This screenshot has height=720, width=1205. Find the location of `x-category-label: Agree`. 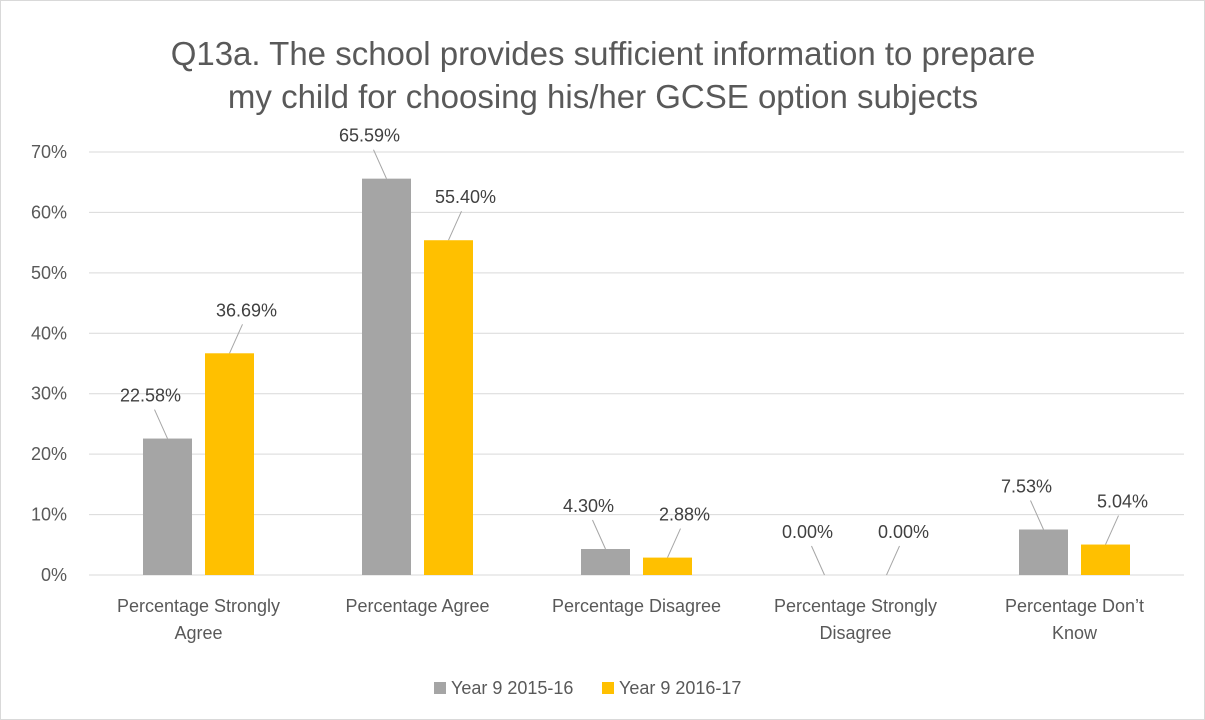

x-category-label: Agree is located at coordinates (198, 633).